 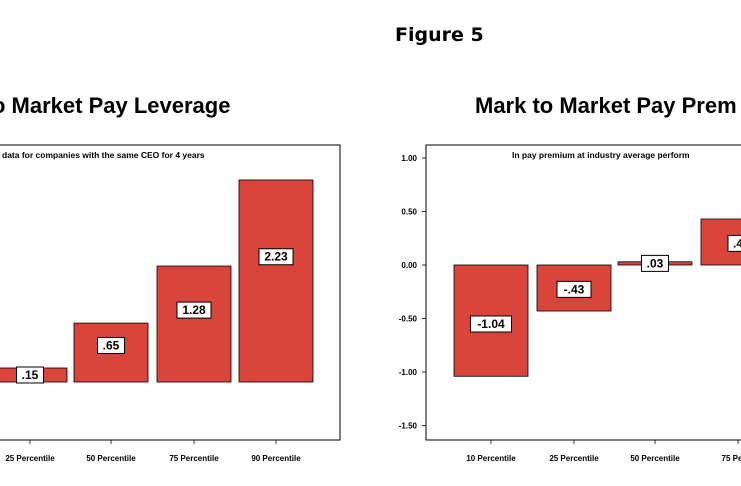 I want to click on right-data-label-1: -1.04, so click(x=491, y=324).